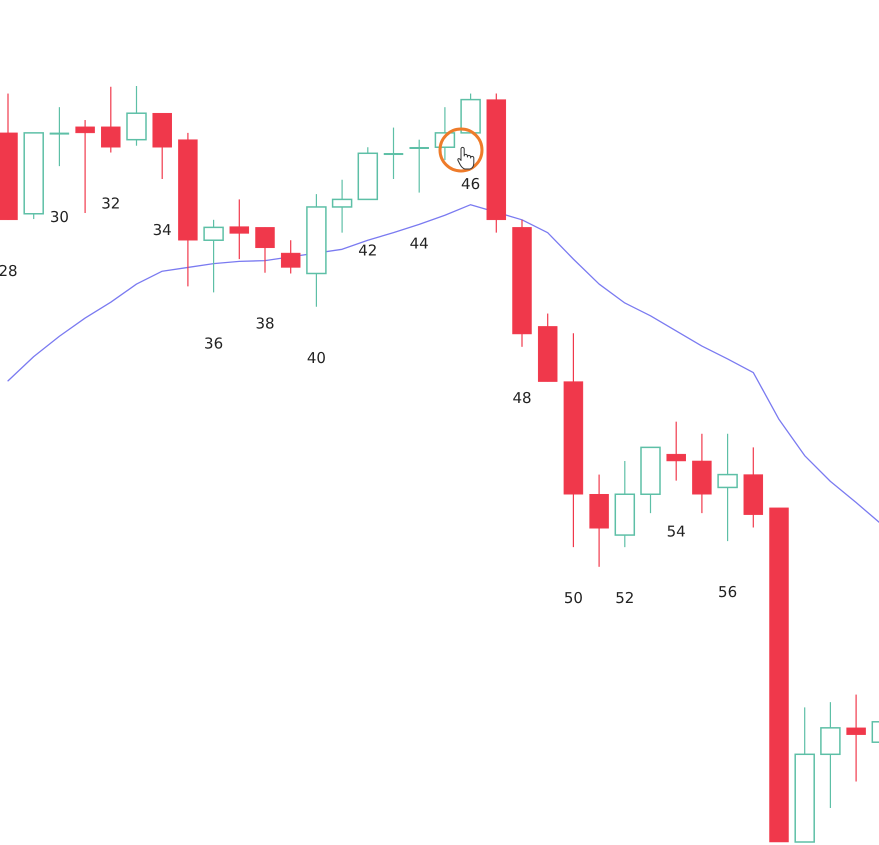 The width and height of the screenshot is (879, 845). Describe the element at coordinates (316, 357) in the screenshot. I see `x-tick-label: 40` at that location.